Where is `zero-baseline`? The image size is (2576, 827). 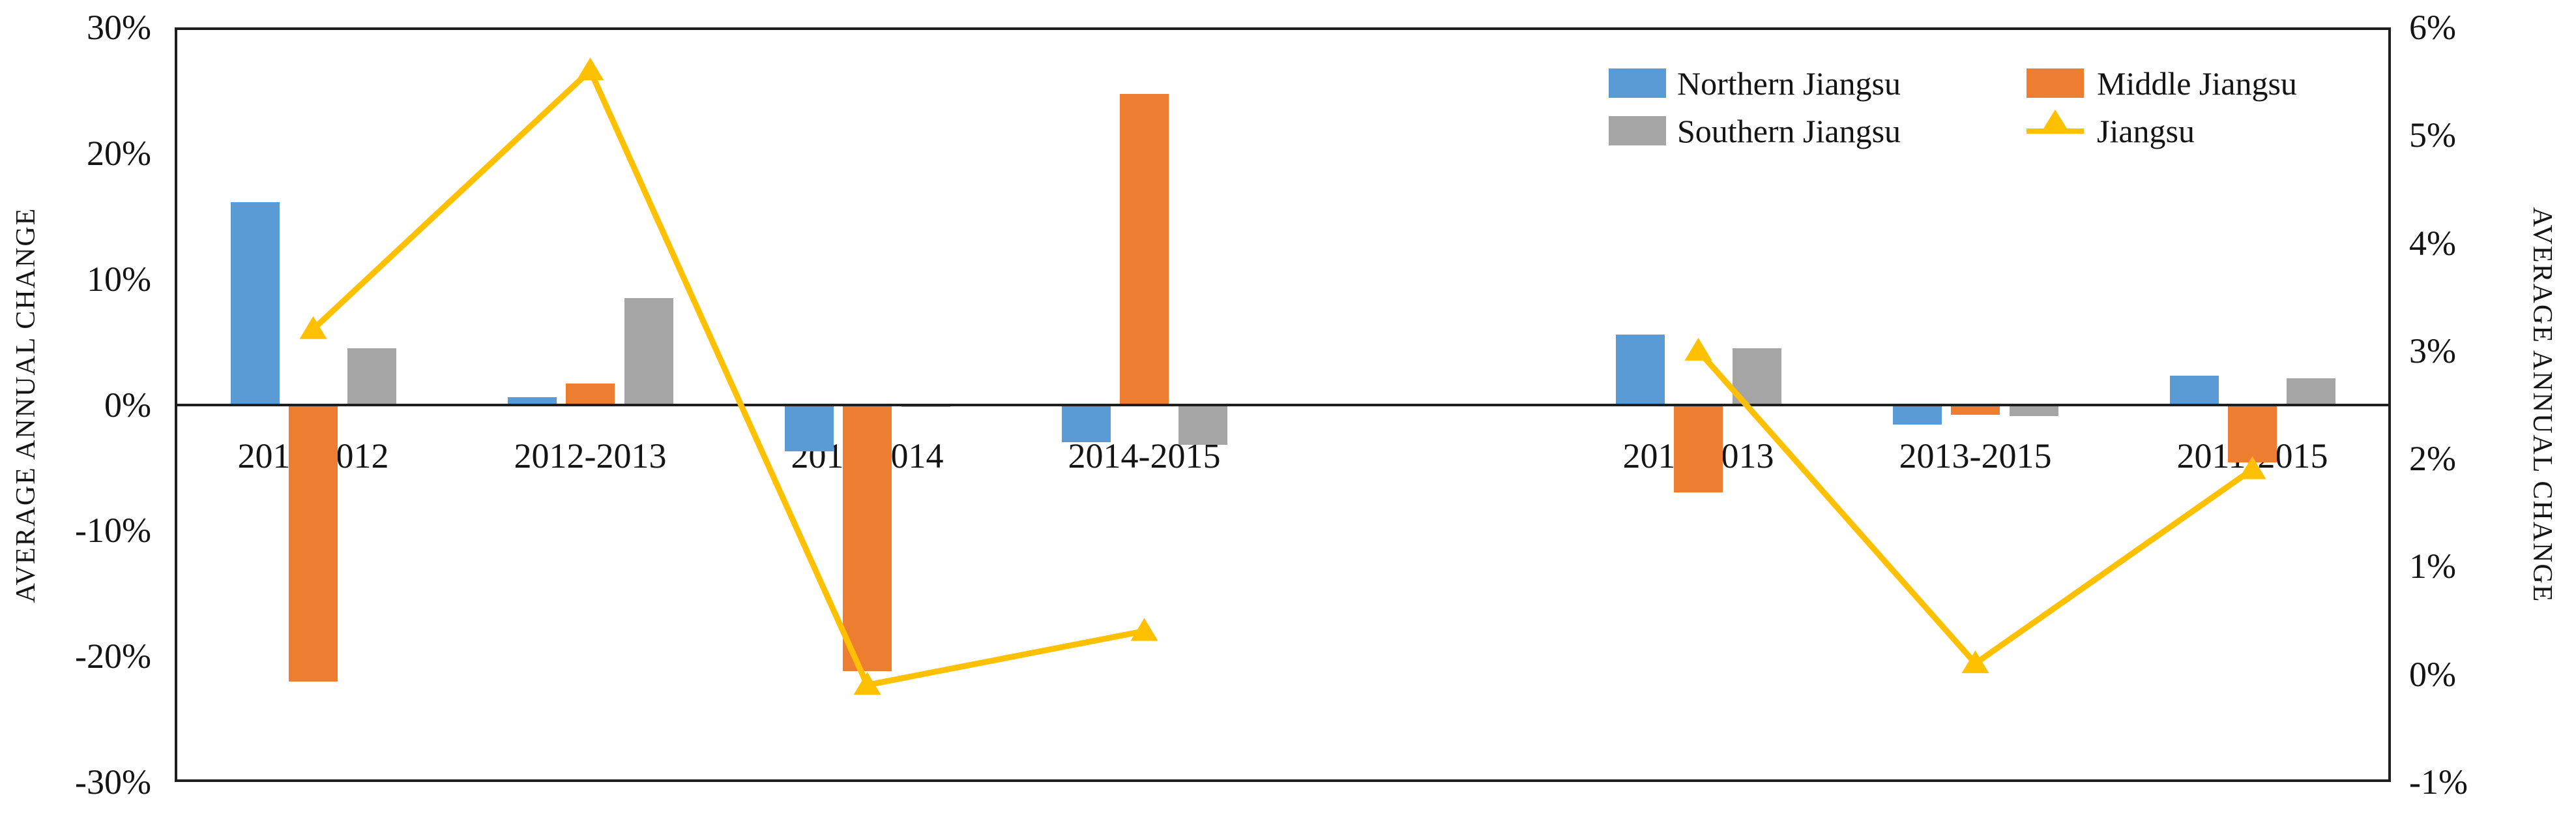
zero-baseline is located at coordinates (1283, 405).